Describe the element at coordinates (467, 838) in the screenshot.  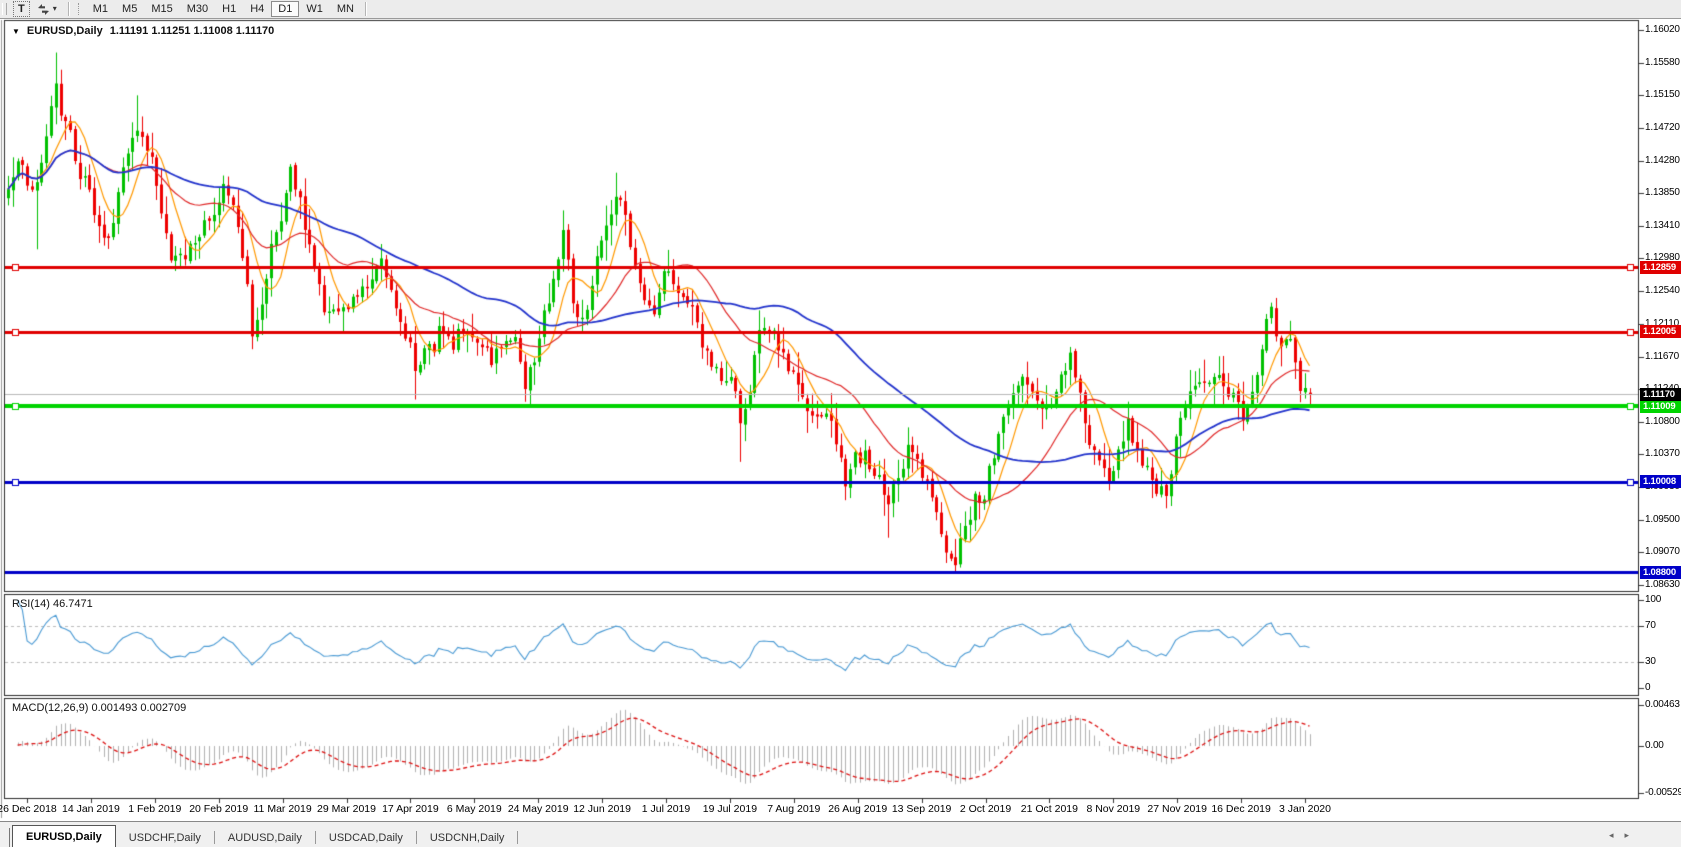
I see `tab-usdcnh-daily: USDCNH,Daily` at that location.